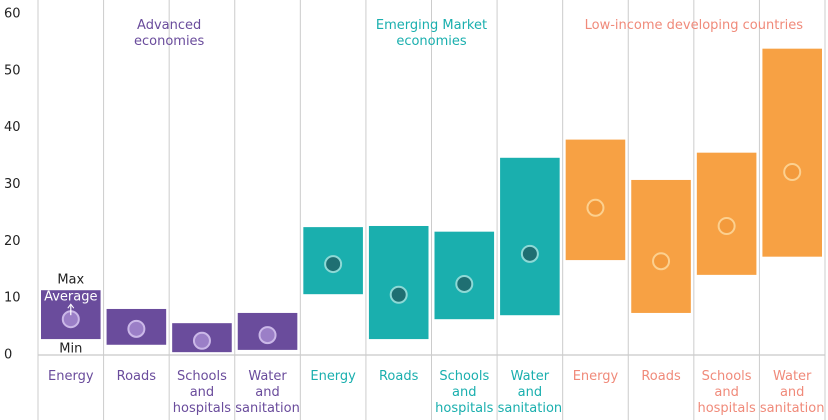 Image resolution: width=828 pixels, height=420 pixels. I want to click on y-tick-label: 30, so click(12, 184).